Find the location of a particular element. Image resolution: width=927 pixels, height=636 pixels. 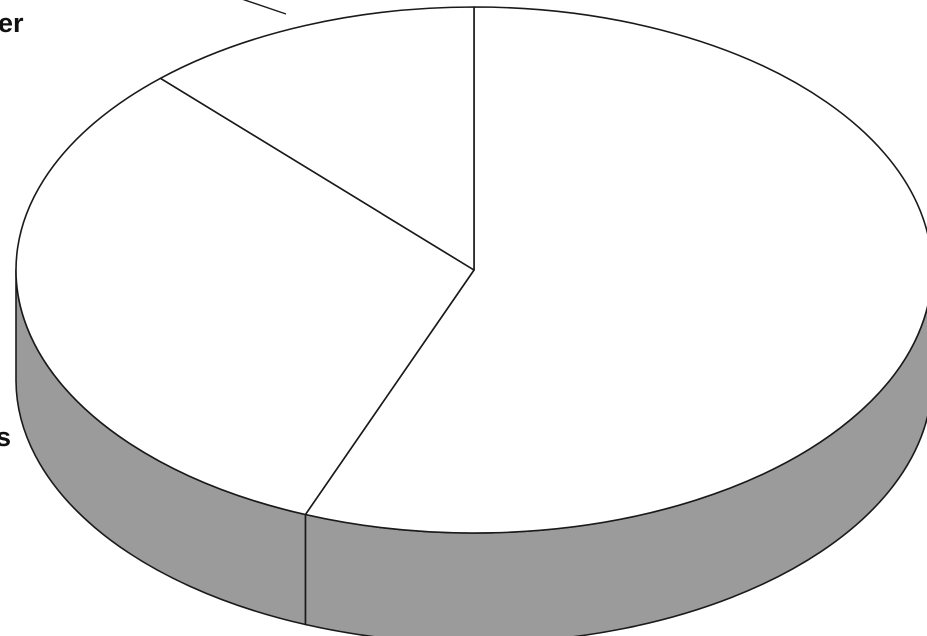

leader-line is located at coordinates (264, 7).